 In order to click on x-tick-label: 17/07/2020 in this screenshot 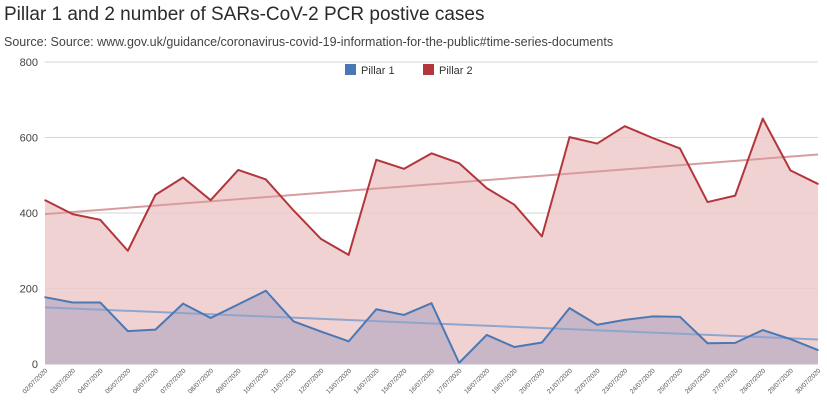, I will do `click(450, 381)`.